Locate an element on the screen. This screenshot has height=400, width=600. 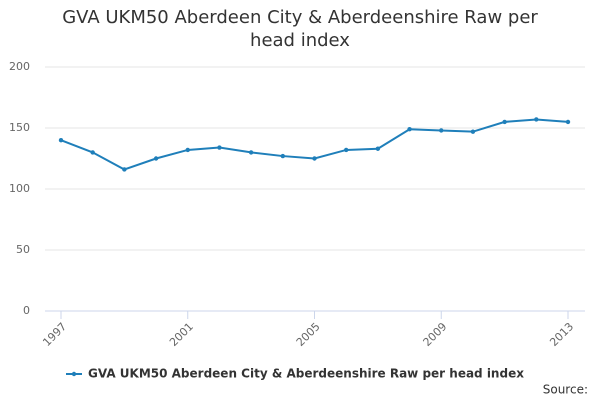
x-tick-label: 2013 is located at coordinates (561, 334).